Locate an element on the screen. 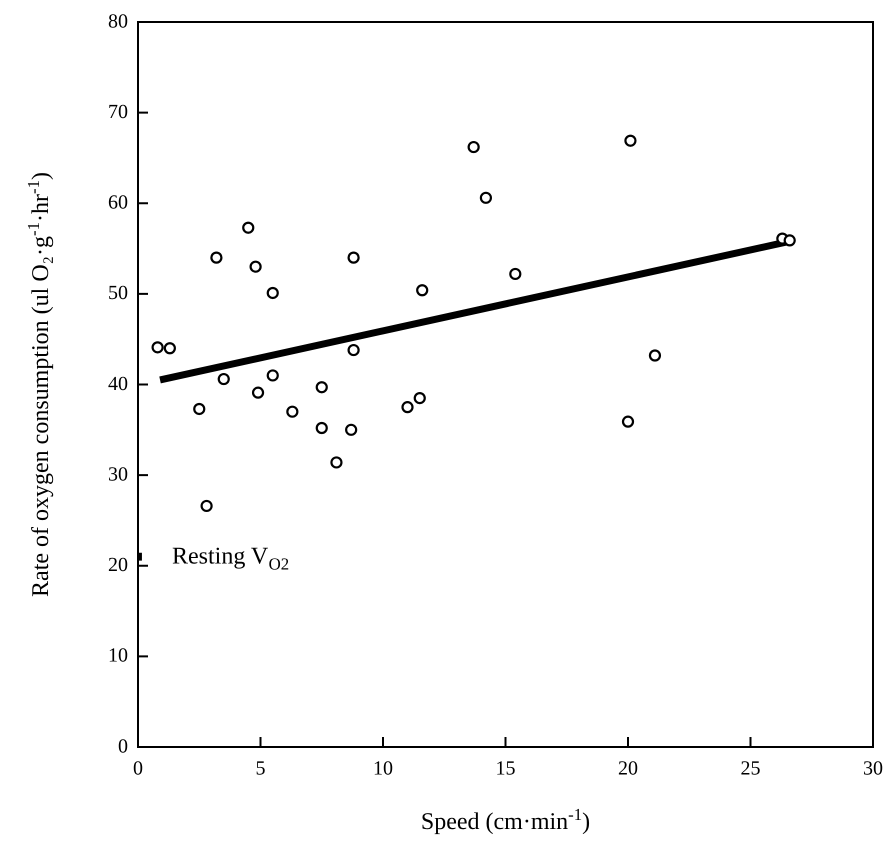  y-tick-label: 50 is located at coordinates (118, 293).